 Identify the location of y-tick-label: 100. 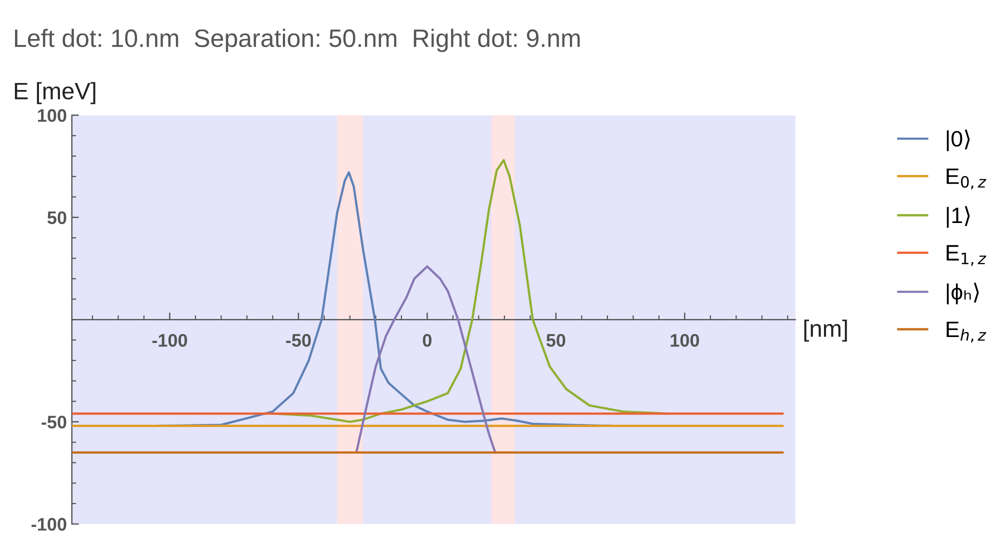
(52, 115).